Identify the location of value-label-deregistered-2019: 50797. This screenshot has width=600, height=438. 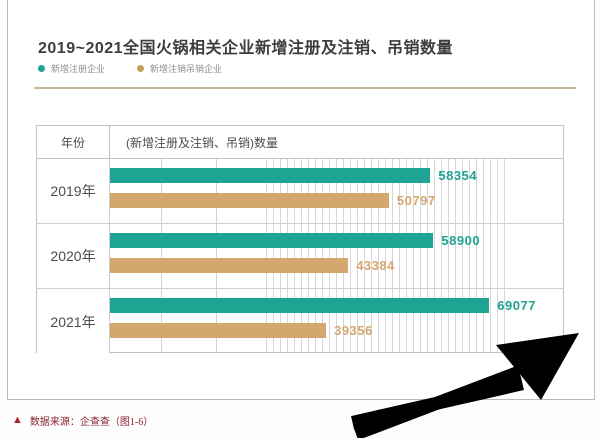
(416, 200).